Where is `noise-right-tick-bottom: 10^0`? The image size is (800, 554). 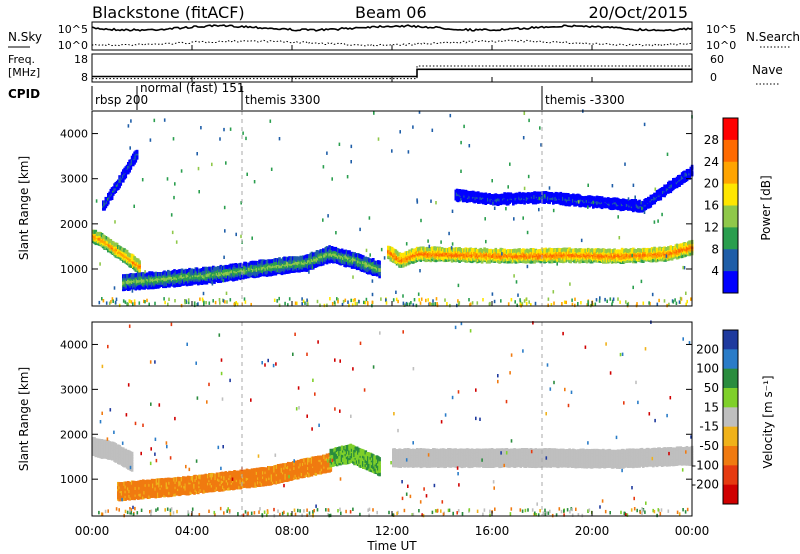 noise-right-tick-bottom: 10^0 is located at coordinates (721, 45).